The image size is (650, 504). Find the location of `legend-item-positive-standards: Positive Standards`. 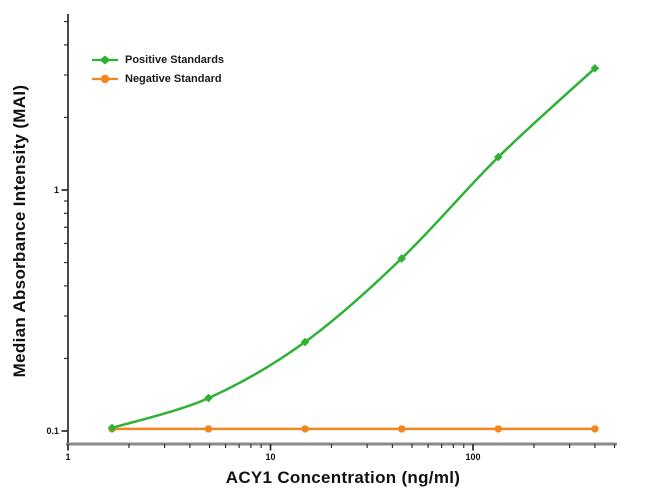

legend-item-positive-standards: Positive Standards is located at coordinates (158, 59).